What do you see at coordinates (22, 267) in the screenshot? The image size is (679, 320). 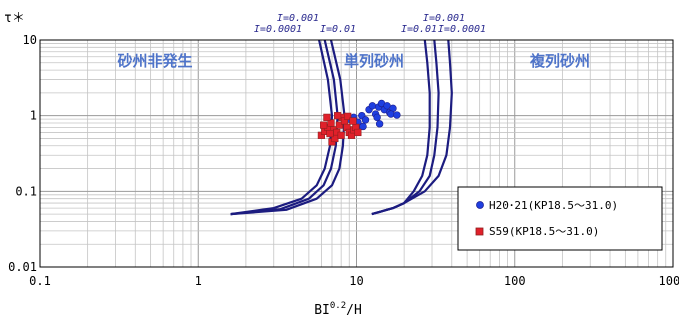 I see `y-tick-label: 0.01` at bounding box center [22, 267].